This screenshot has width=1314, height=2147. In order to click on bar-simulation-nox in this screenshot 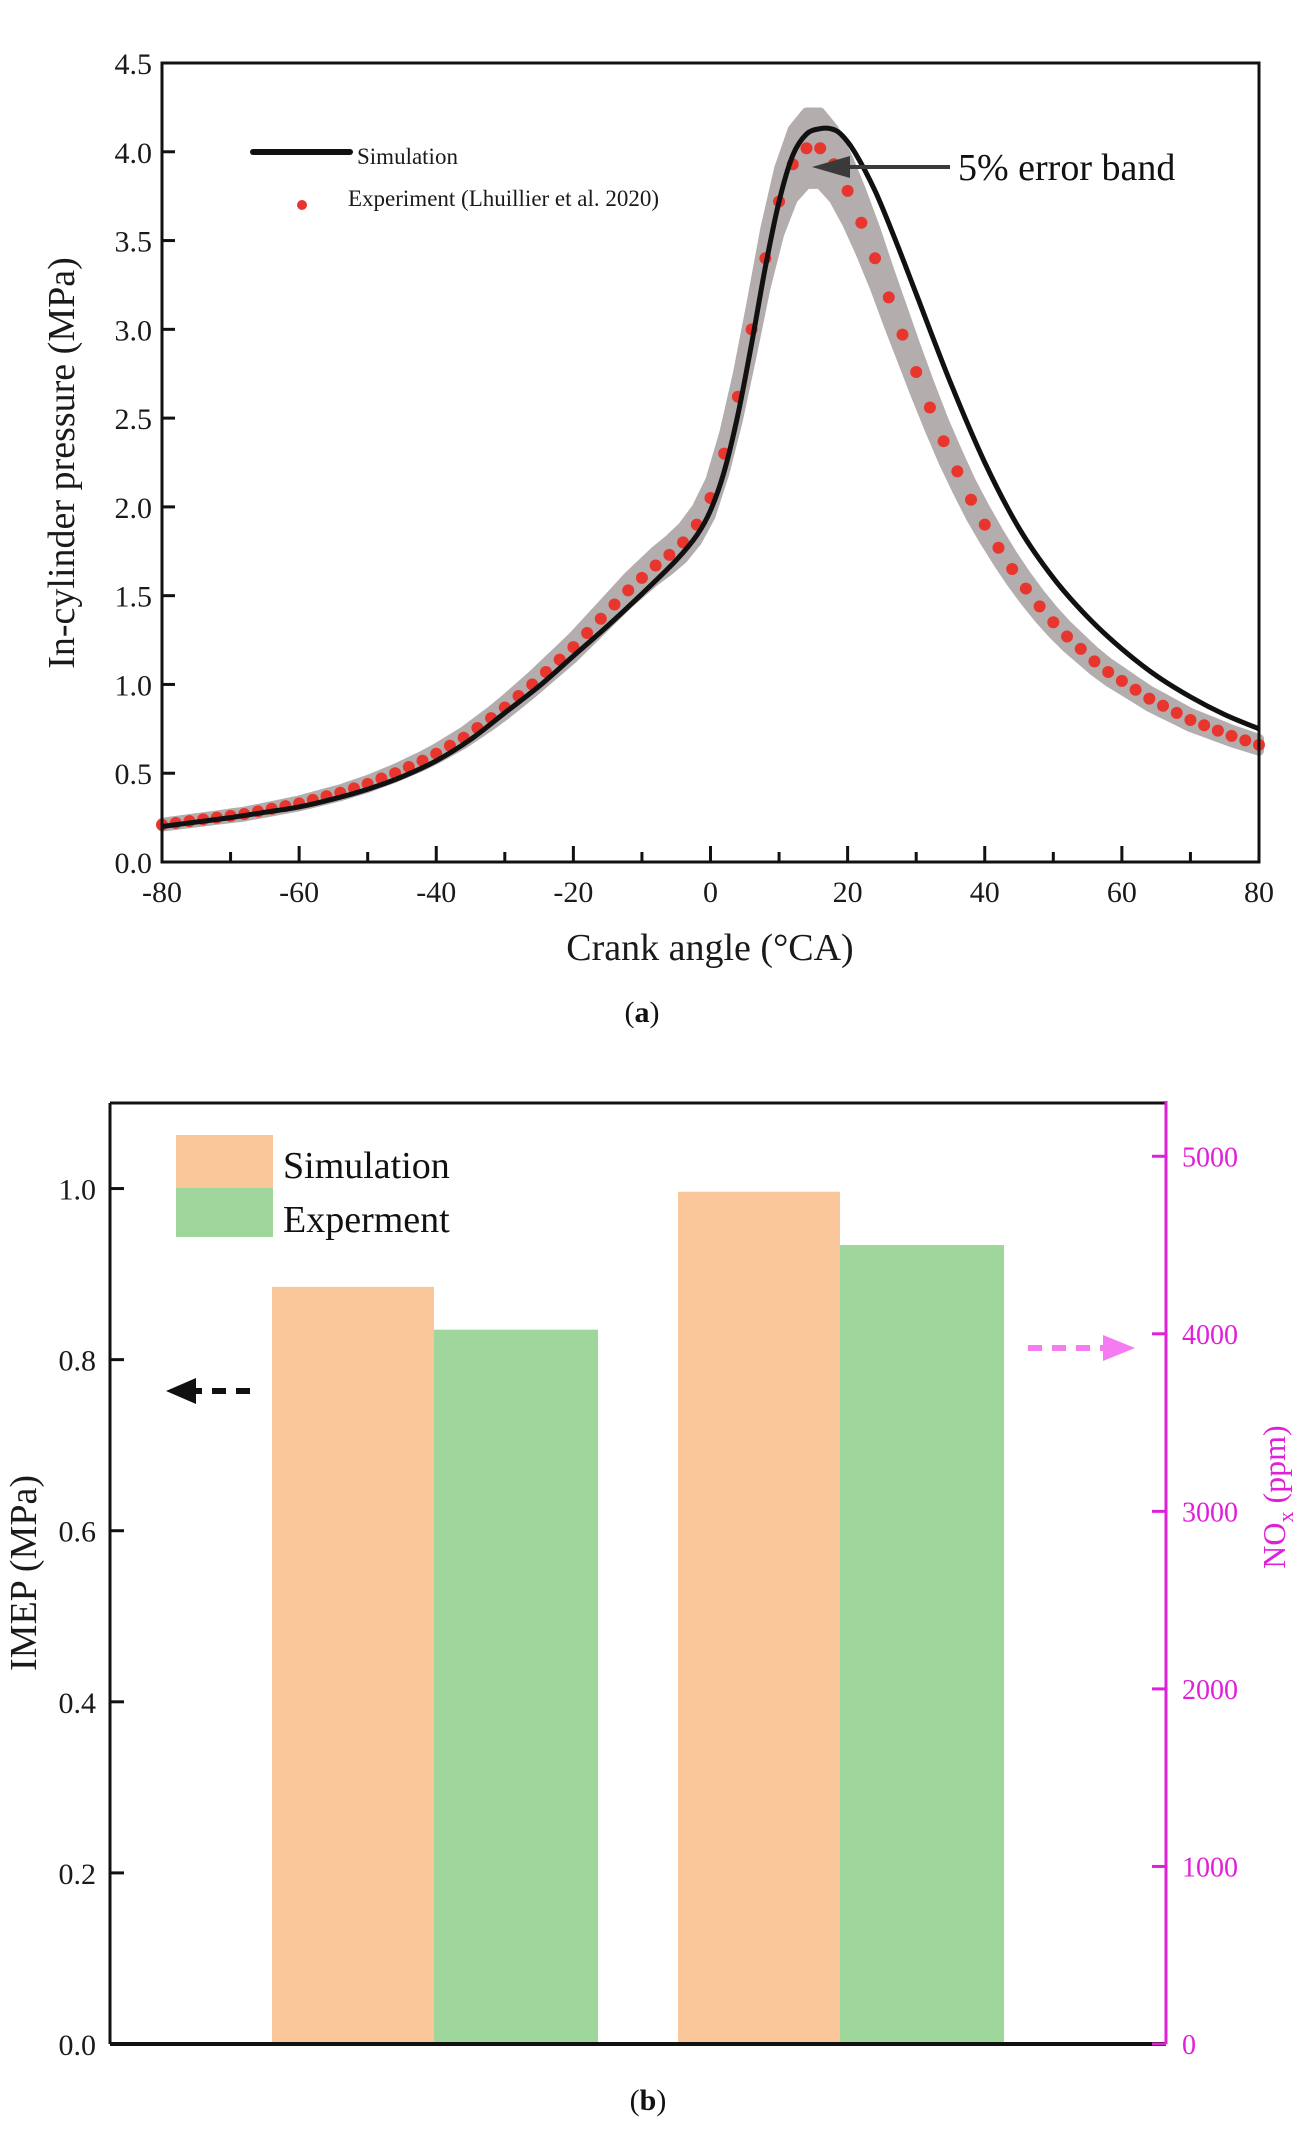, I will do `click(759, 1617)`.